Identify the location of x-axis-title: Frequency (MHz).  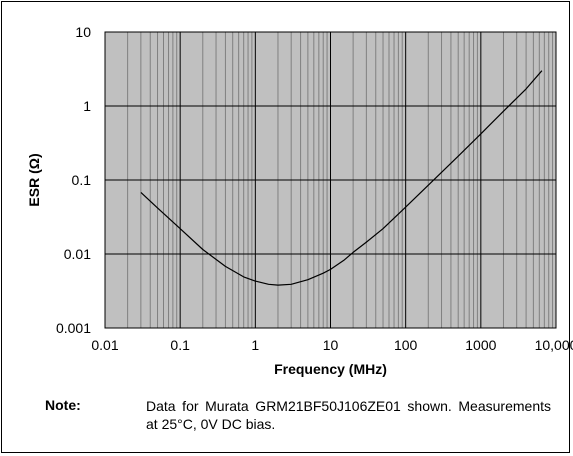
(330, 369).